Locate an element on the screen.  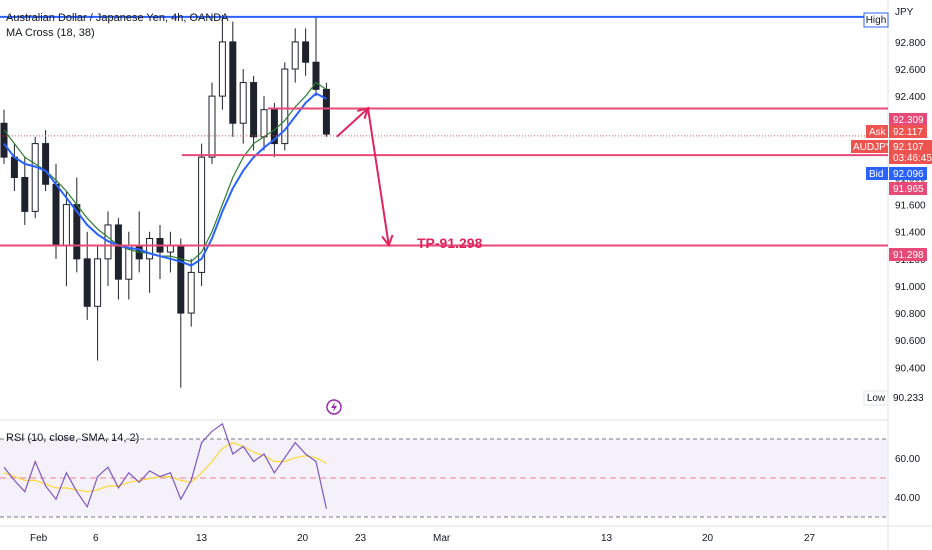
time-label-mar27: 27 is located at coordinates (810, 538).